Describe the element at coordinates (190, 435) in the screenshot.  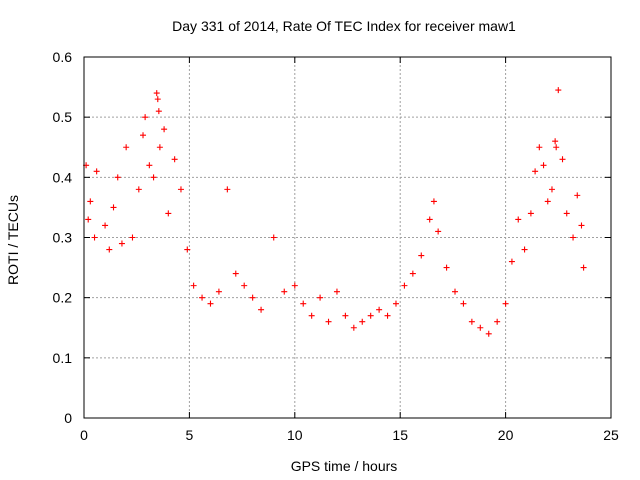
I see `x-tick-label: 5` at that location.